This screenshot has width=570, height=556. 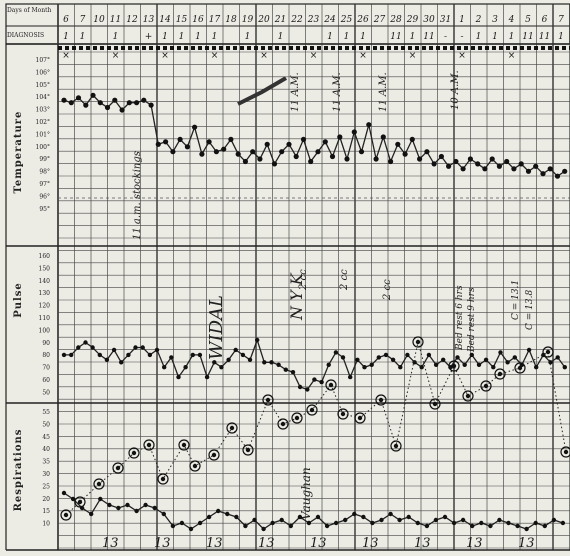 I want to click on day-label: 18, so click(x=231, y=20).